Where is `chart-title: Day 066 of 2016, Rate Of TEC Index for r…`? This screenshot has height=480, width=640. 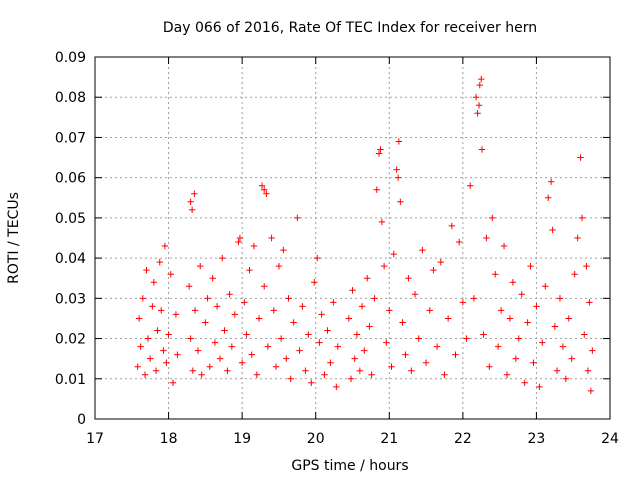
chart-title: Day 066 of 2016, Rate Of TEC Index for r… is located at coordinates (350, 28).